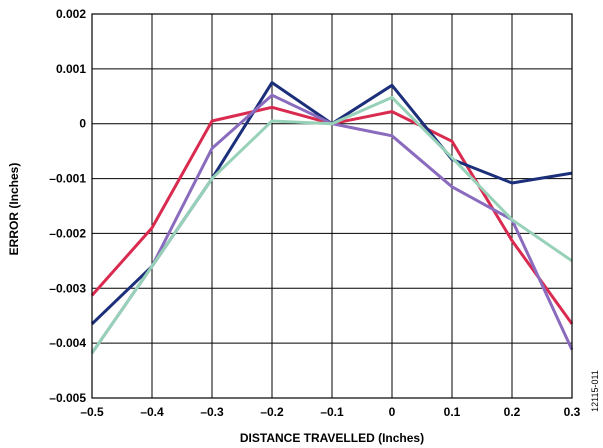 The width and height of the screenshot is (603, 448). I want to click on x-tick-labels: –0.5 –0.4 –0.3 –0.2 –0.1 0 0.1 0.2 0.3, so click(330, 412).